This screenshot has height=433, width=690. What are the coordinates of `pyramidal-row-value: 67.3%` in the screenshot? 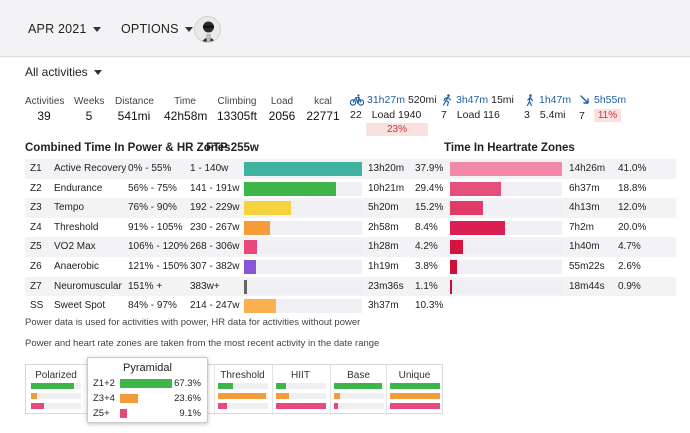 It's located at (187, 383).